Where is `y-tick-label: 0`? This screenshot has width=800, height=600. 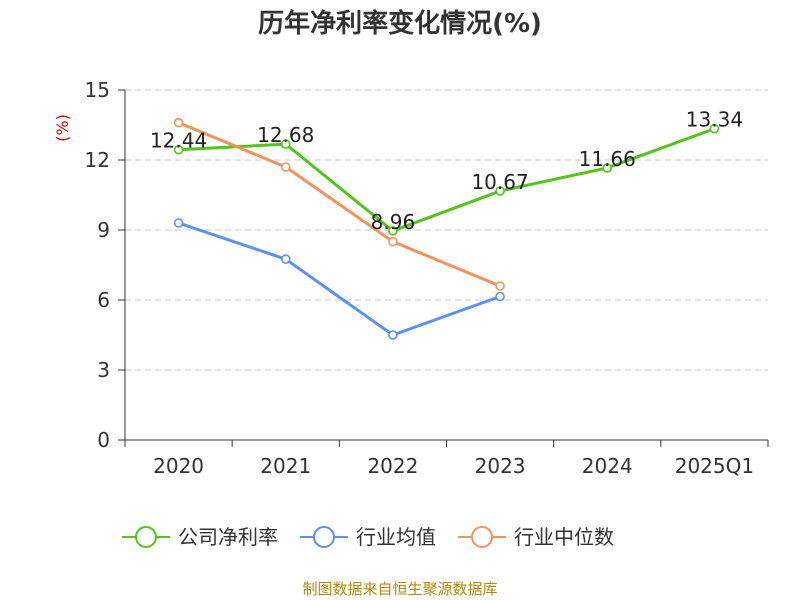
y-tick-label: 0 is located at coordinates (103, 440).